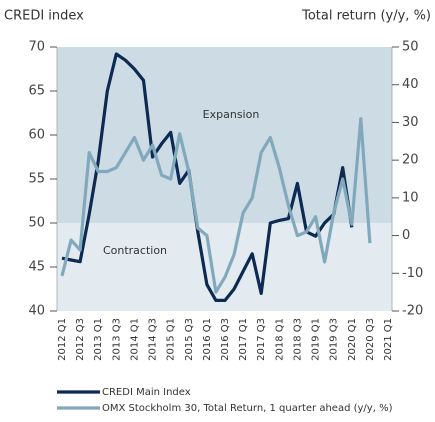  I want to click on y-axis-label: CREDI index, so click(44, 16).